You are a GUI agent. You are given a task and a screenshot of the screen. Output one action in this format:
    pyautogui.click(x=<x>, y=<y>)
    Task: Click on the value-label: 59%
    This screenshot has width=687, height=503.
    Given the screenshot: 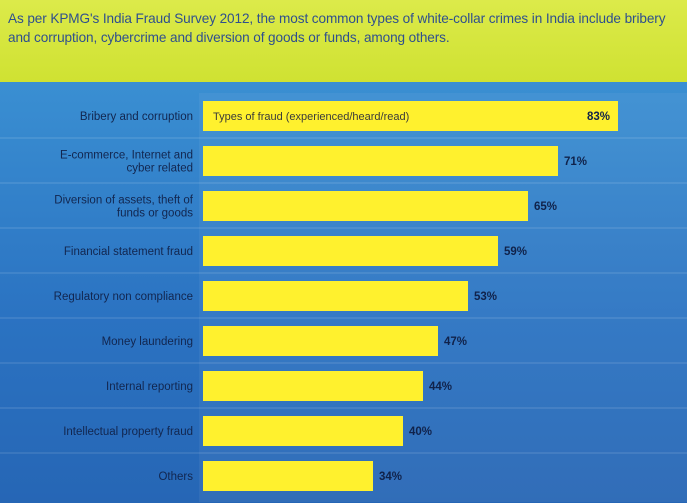 What is the action you would take?
    pyautogui.click(x=515, y=252)
    